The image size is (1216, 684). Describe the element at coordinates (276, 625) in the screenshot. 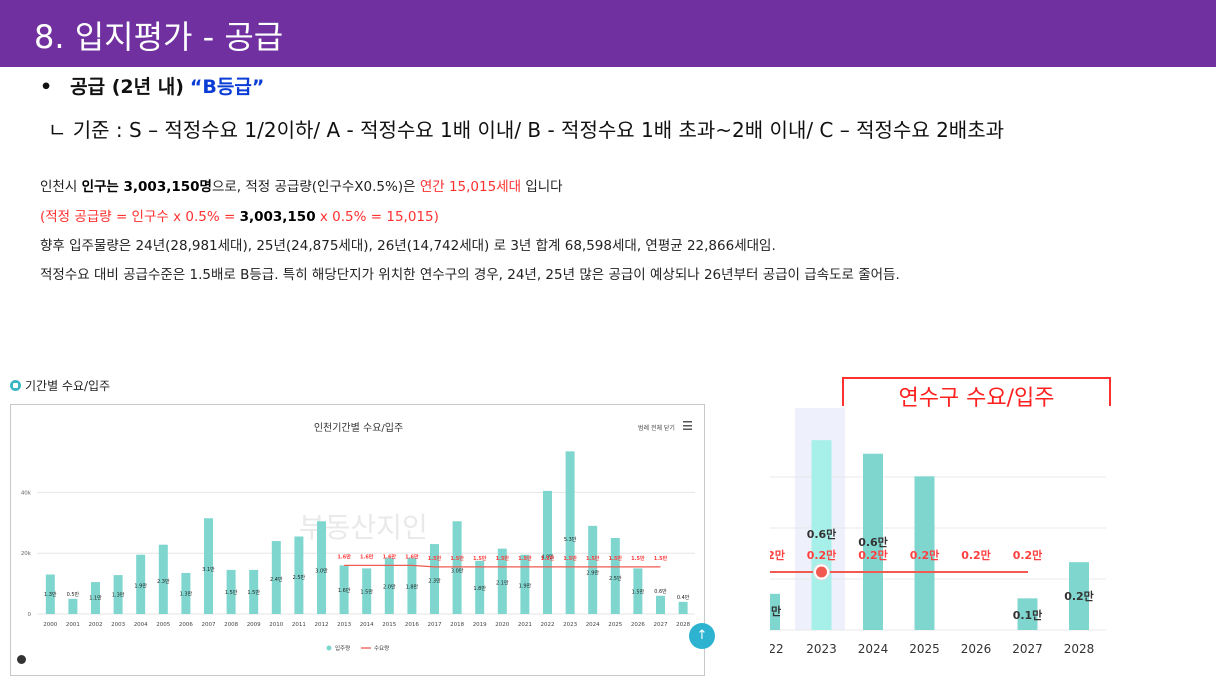

I see `x-tick-label: 2010` at that location.